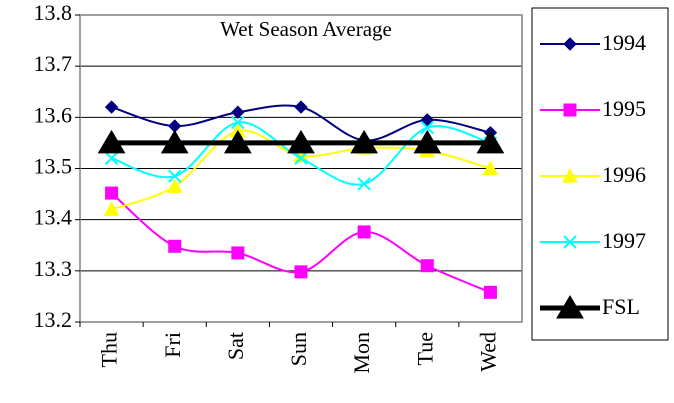 Image resolution: width=674 pixels, height=403 pixels. I want to click on y-tick-label: 13.6, so click(53, 114).